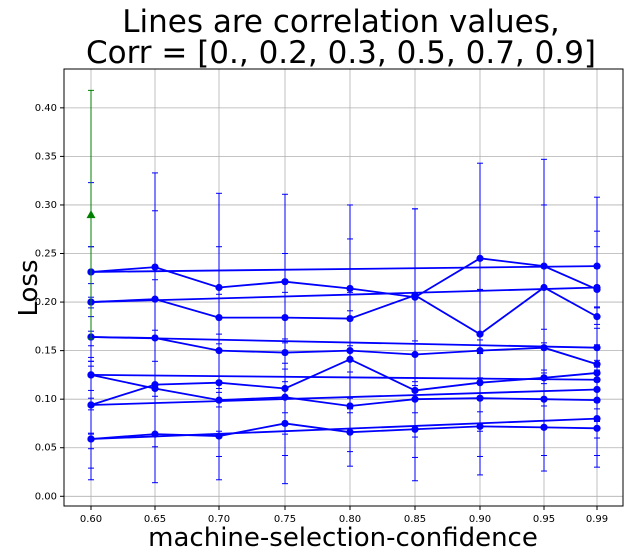  I want to click on x-axis-label: machine-selection-confidence, so click(343, 538).